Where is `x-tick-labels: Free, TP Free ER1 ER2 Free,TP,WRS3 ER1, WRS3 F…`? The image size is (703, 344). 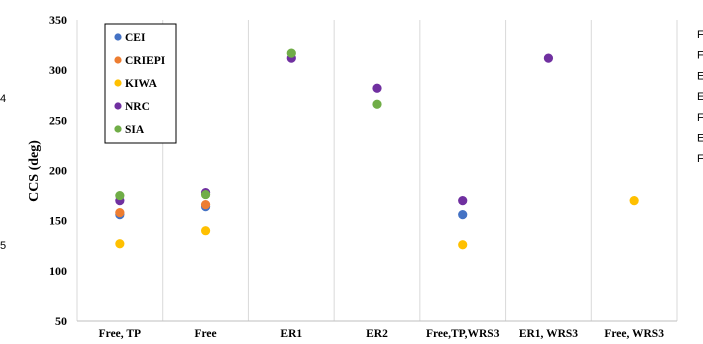
x-tick-labels: Free, TP Free ER1 ER2 Free,TP,WRS3 ER1, WRS3 F… is located at coordinates (382, 334).